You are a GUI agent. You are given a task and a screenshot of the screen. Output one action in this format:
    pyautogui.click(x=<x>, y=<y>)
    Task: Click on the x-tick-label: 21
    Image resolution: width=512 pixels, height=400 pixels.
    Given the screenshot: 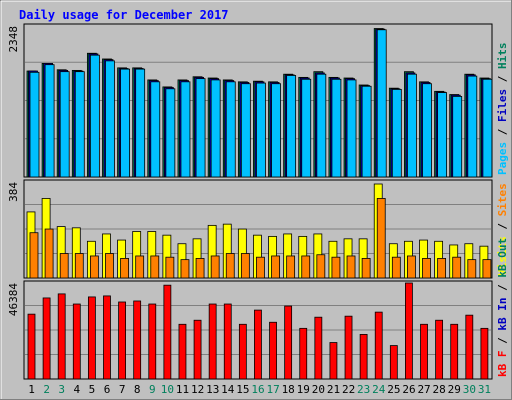 What is the action you would take?
    pyautogui.click(x=333, y=389)
    